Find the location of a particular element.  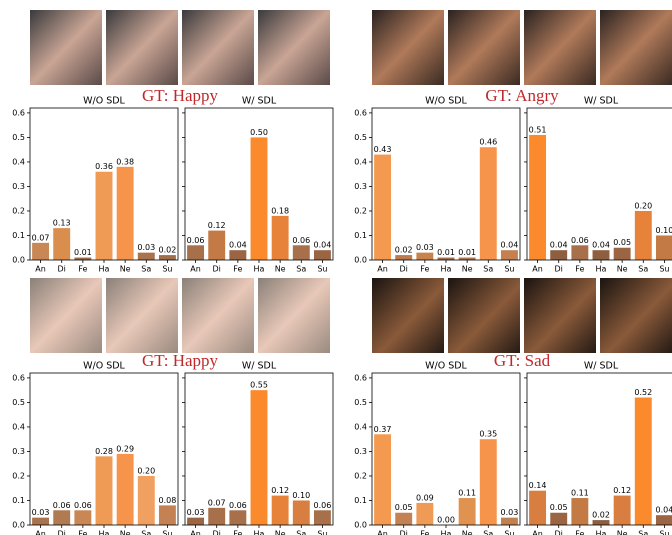

value-label: 0.20 is located at coordinates (146, 470).